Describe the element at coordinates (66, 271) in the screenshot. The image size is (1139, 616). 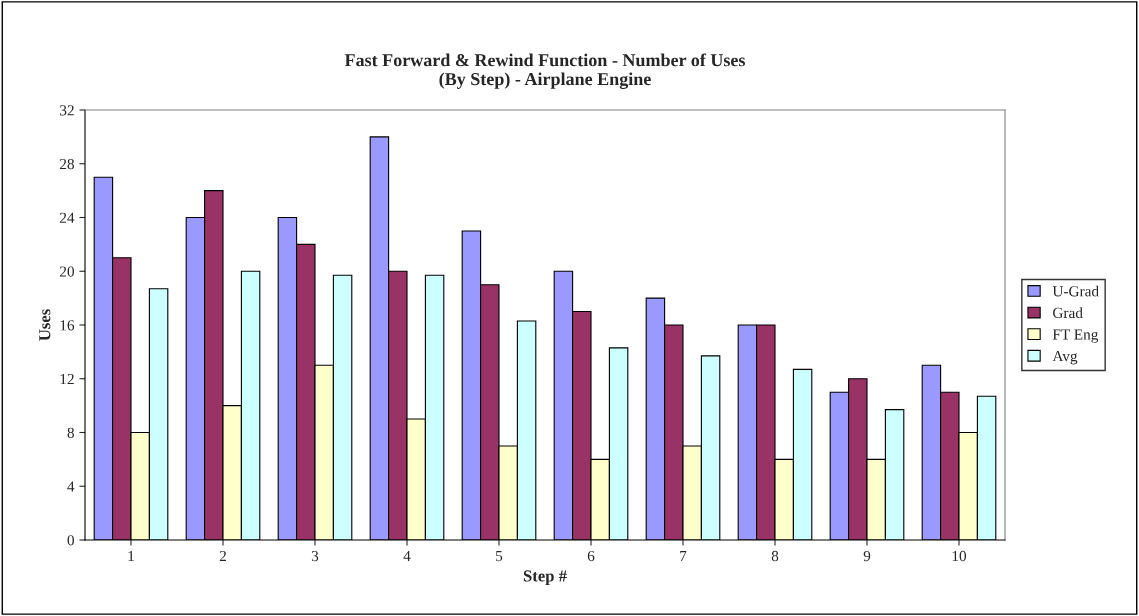
I see `y-tick-label: 20` at that location.